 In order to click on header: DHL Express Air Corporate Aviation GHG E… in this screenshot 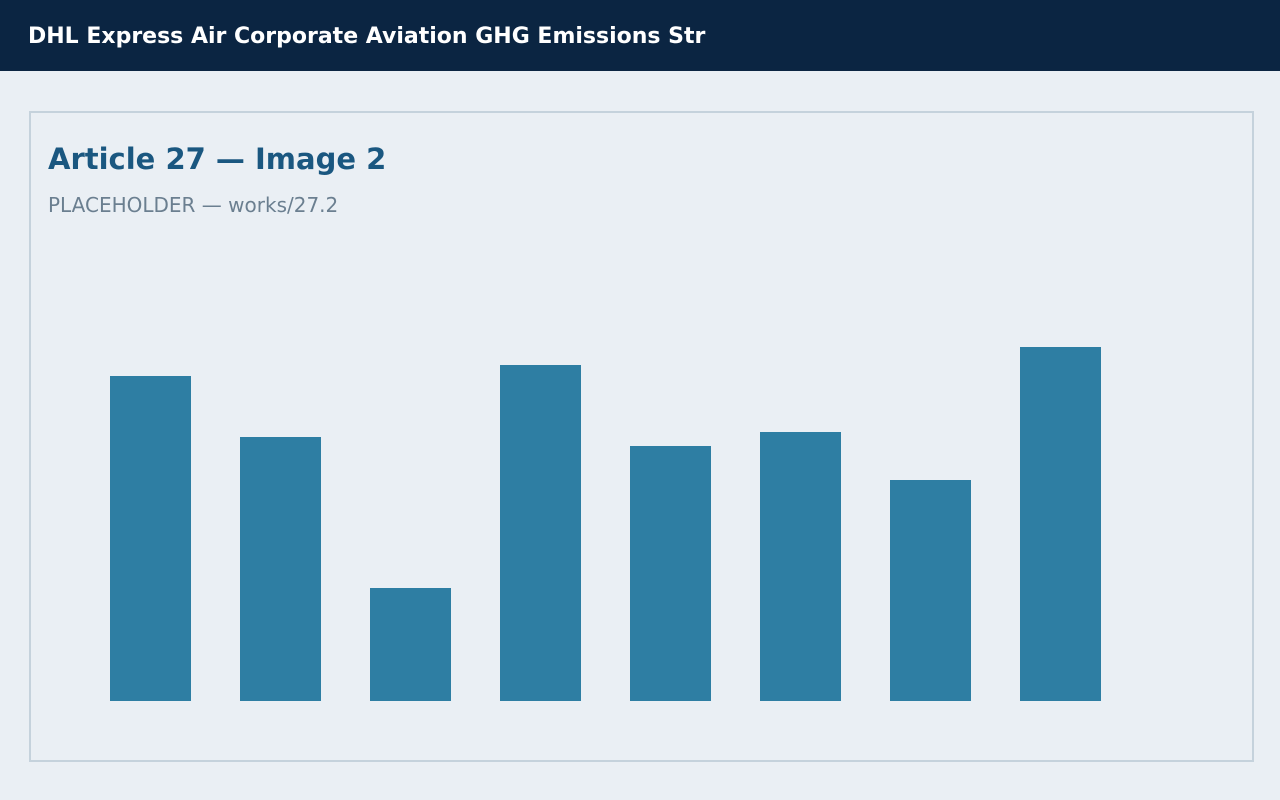, I will do `click(640, 35)`.